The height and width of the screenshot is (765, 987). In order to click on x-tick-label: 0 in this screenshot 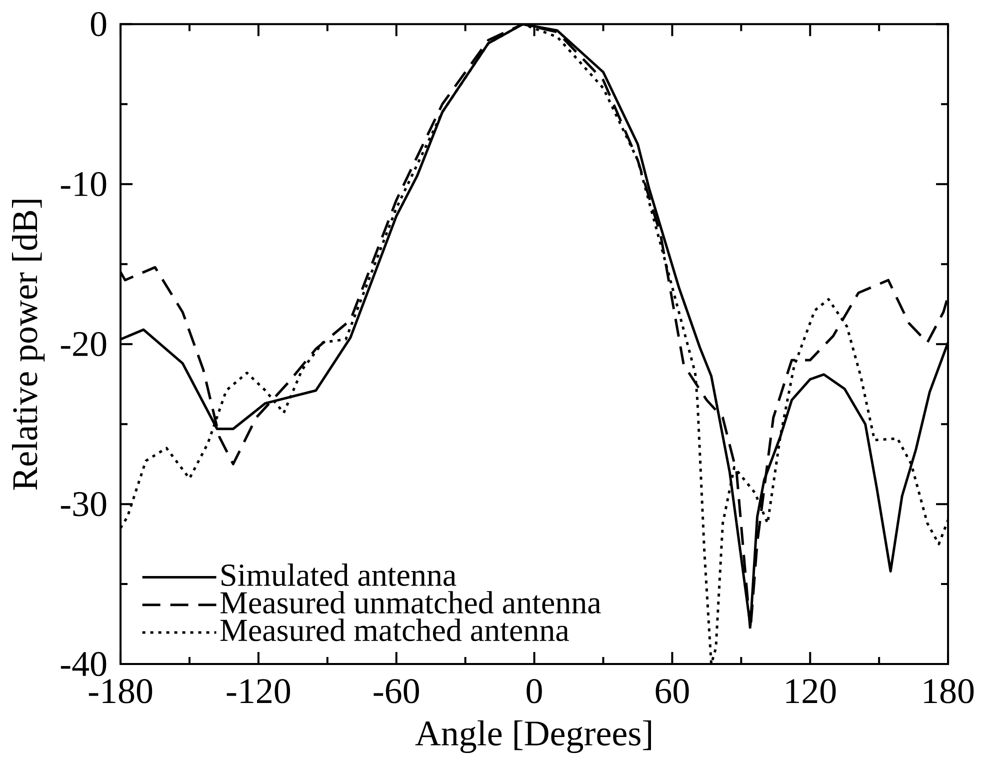, I will do `click(534, 691)`.